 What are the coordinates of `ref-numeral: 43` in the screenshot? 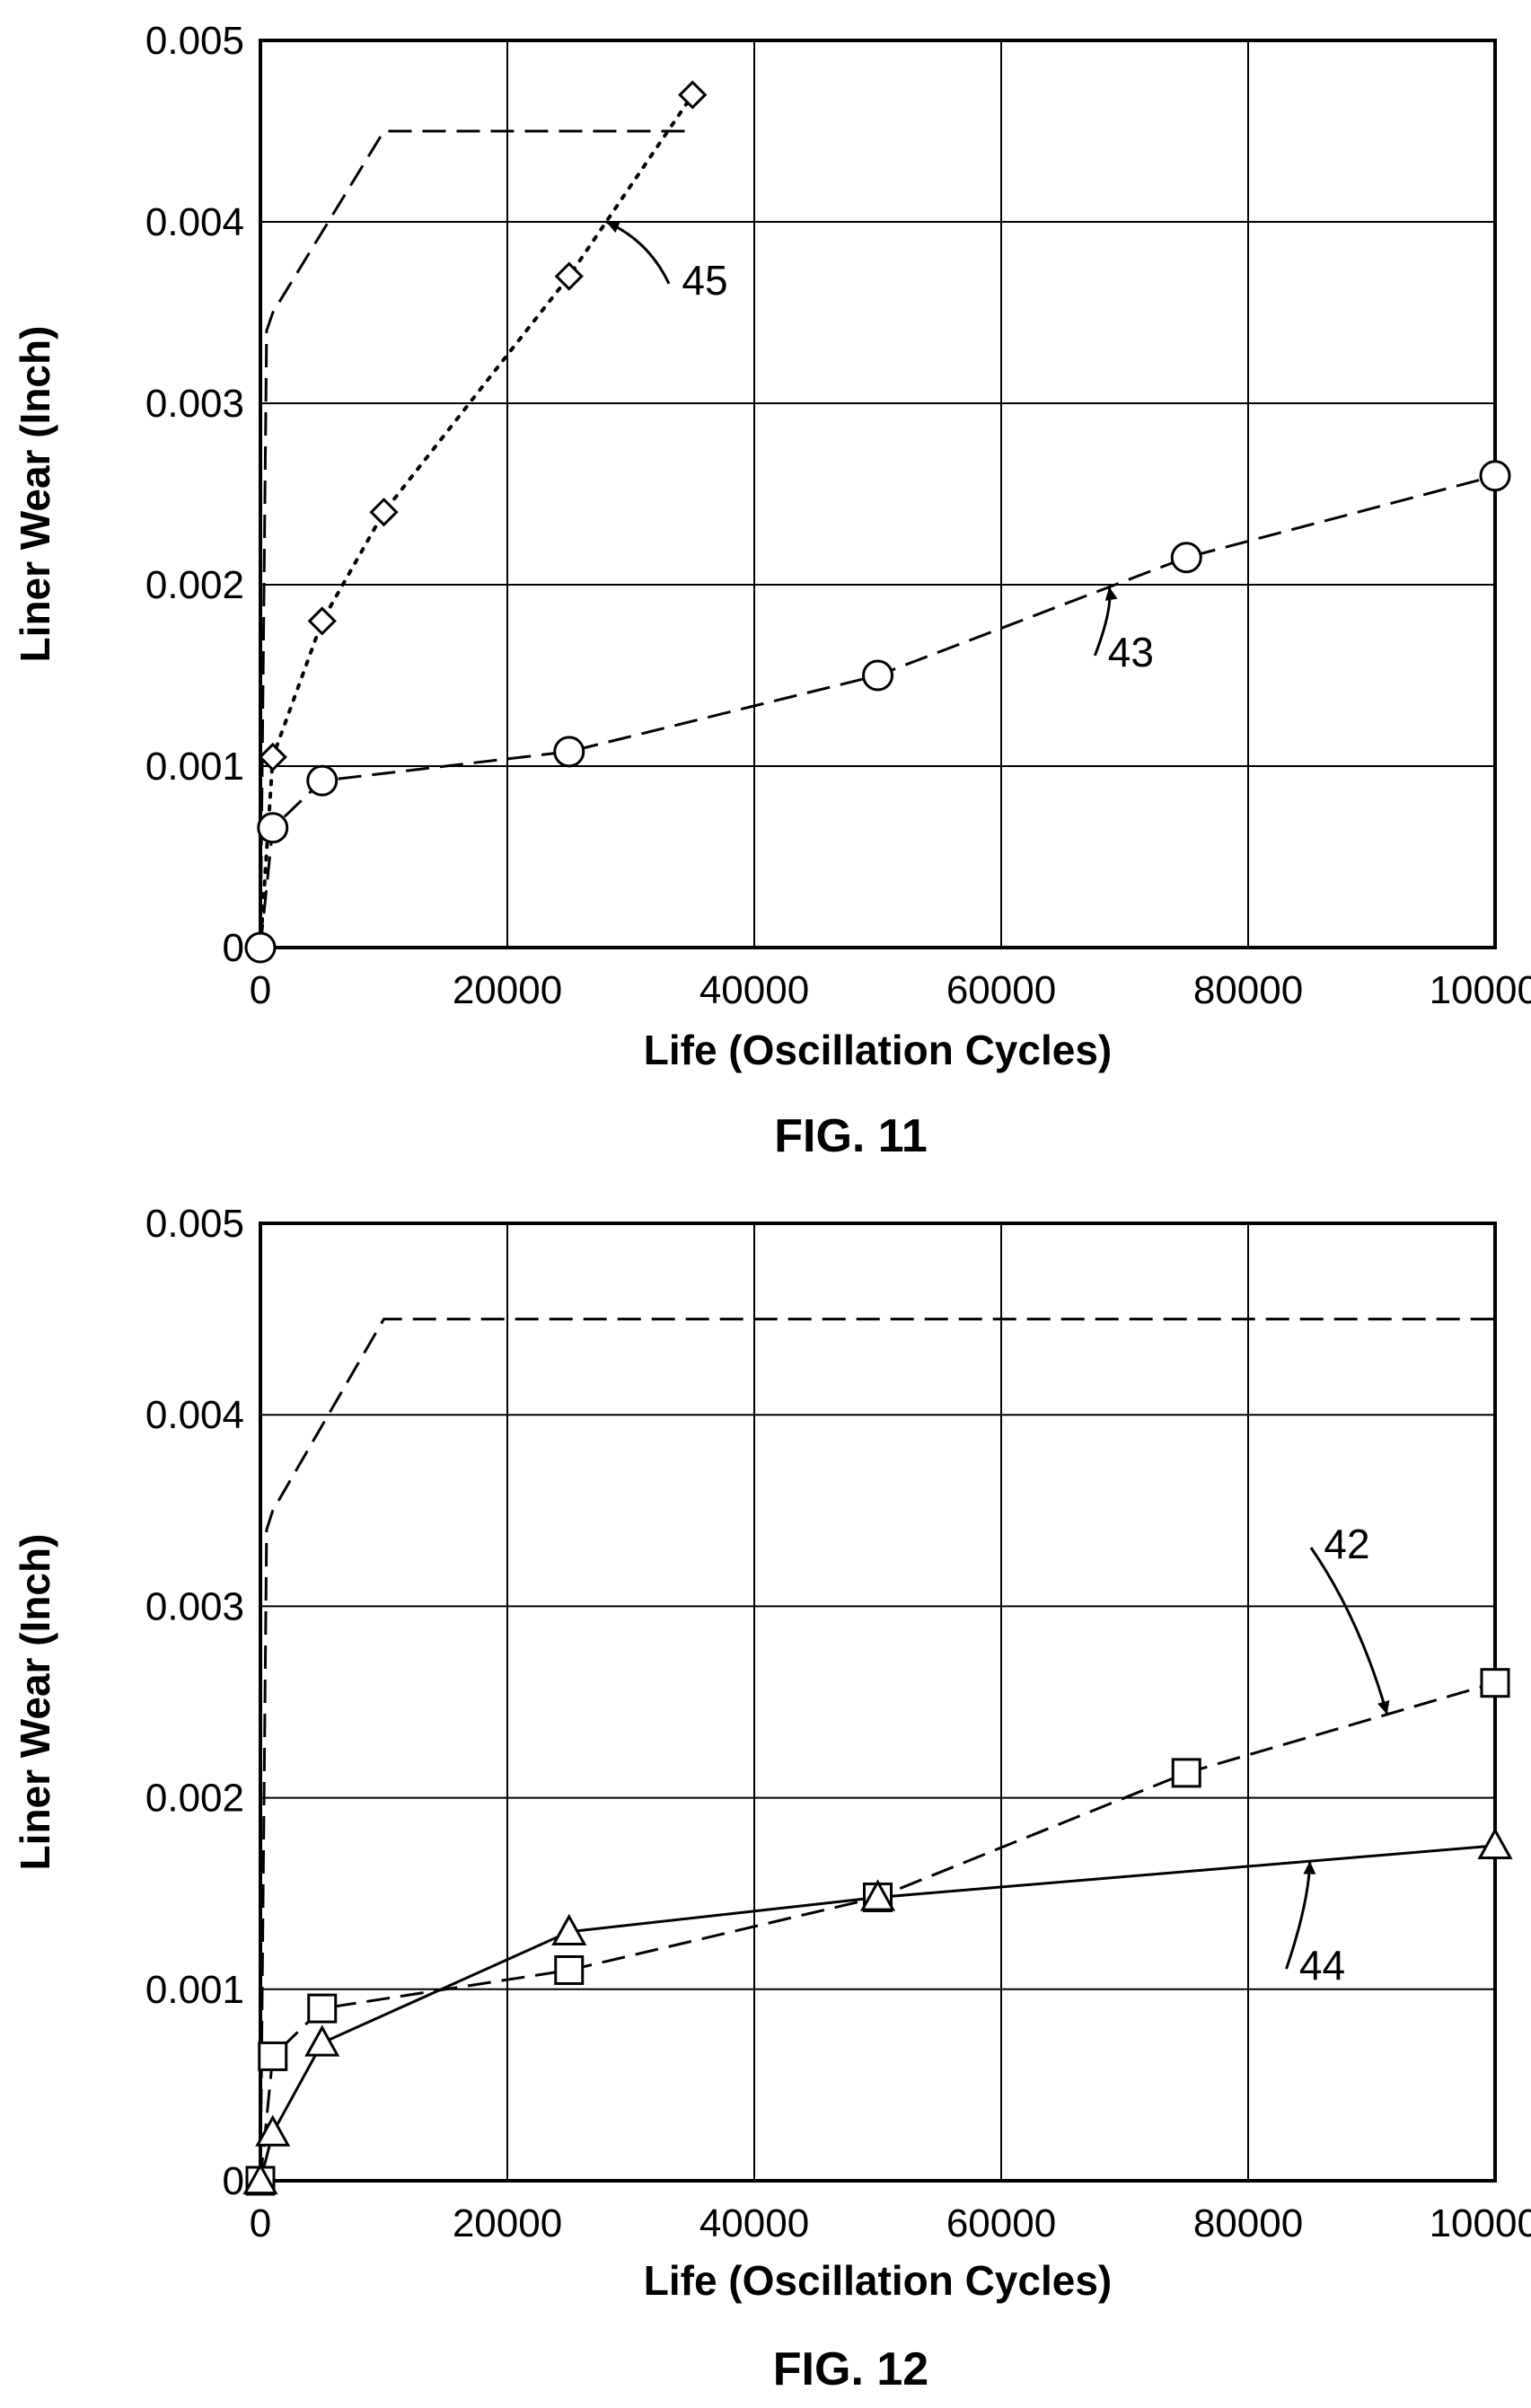 It's located at (1131, 652).